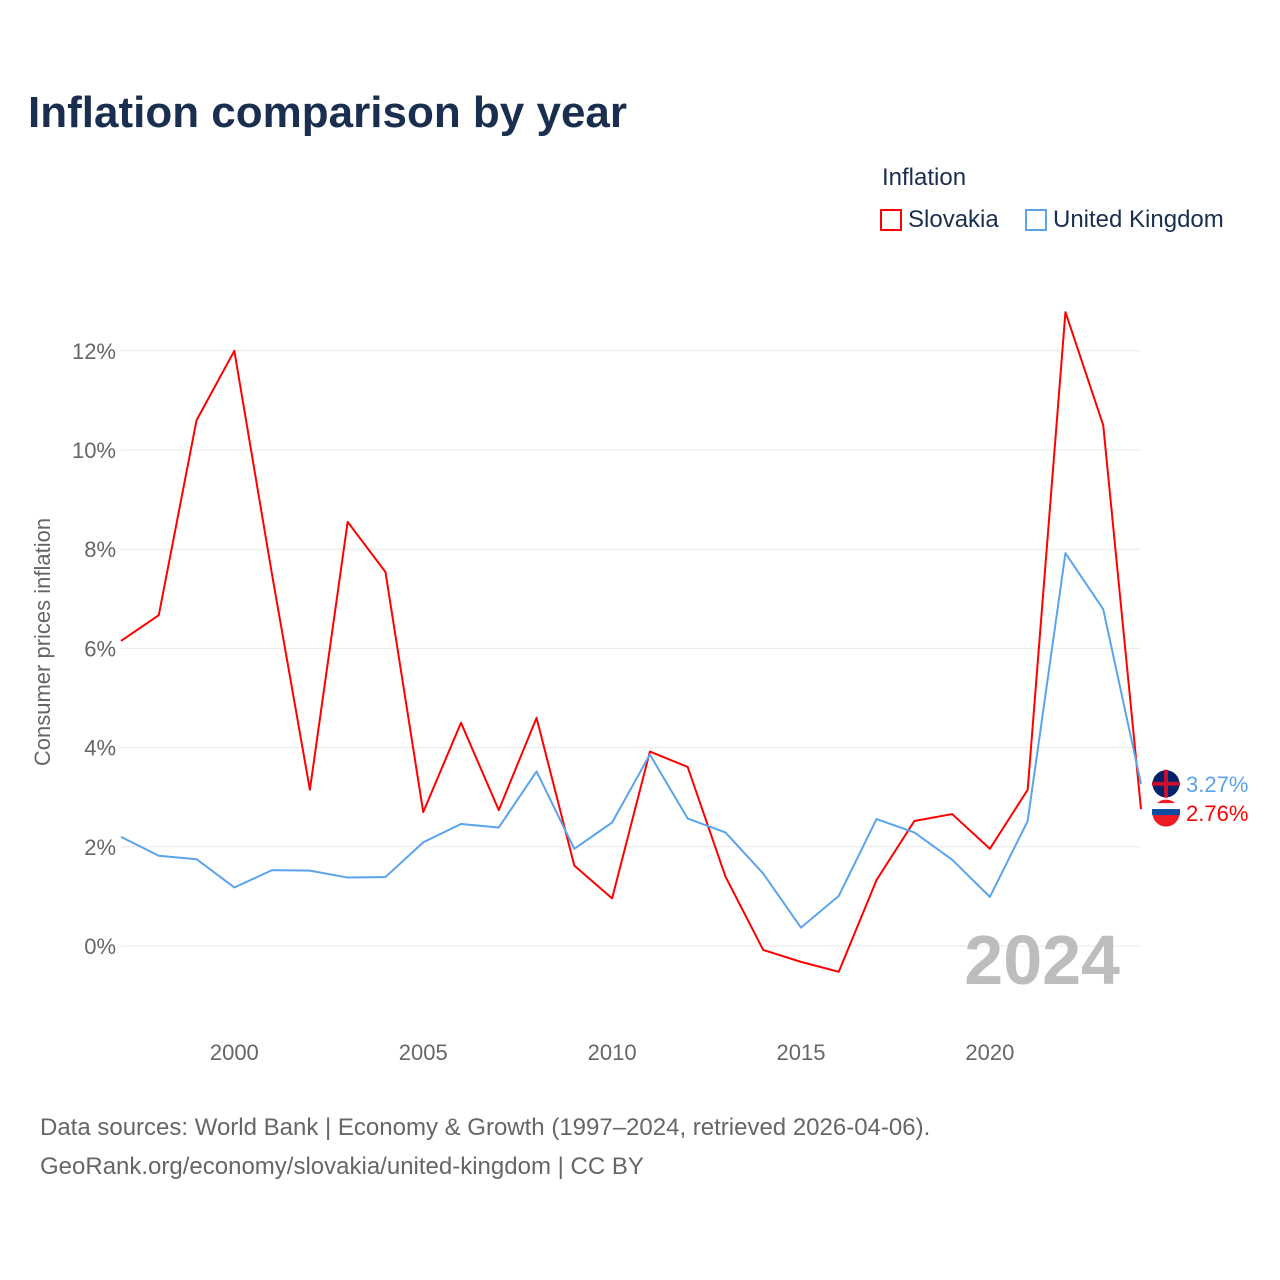  What do you see at coordinates (100, 549) in the screenshot?
I see `y-tick-label: 8%` at bounding box center [100, 549].